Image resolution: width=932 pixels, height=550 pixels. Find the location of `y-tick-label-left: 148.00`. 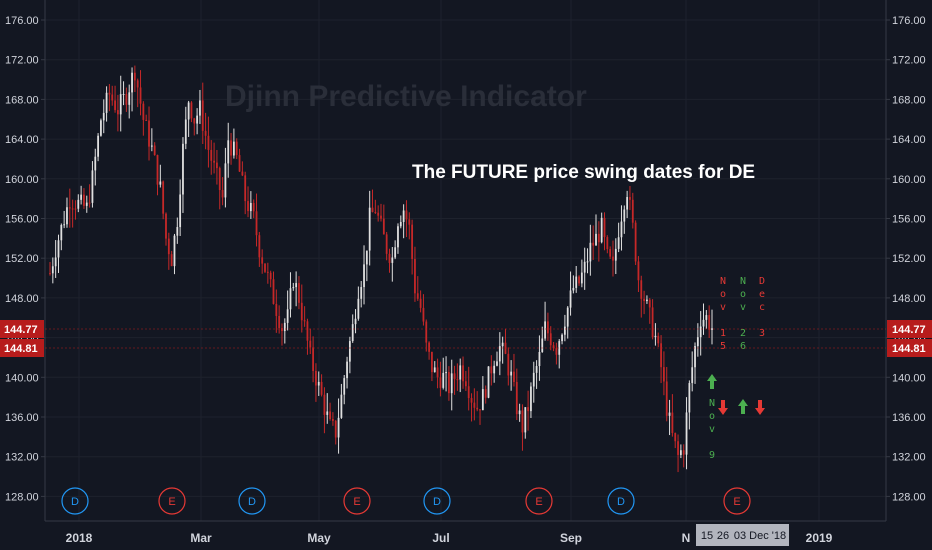

y-tick-label-left: 148.00 is located at coordinates (22, 299).